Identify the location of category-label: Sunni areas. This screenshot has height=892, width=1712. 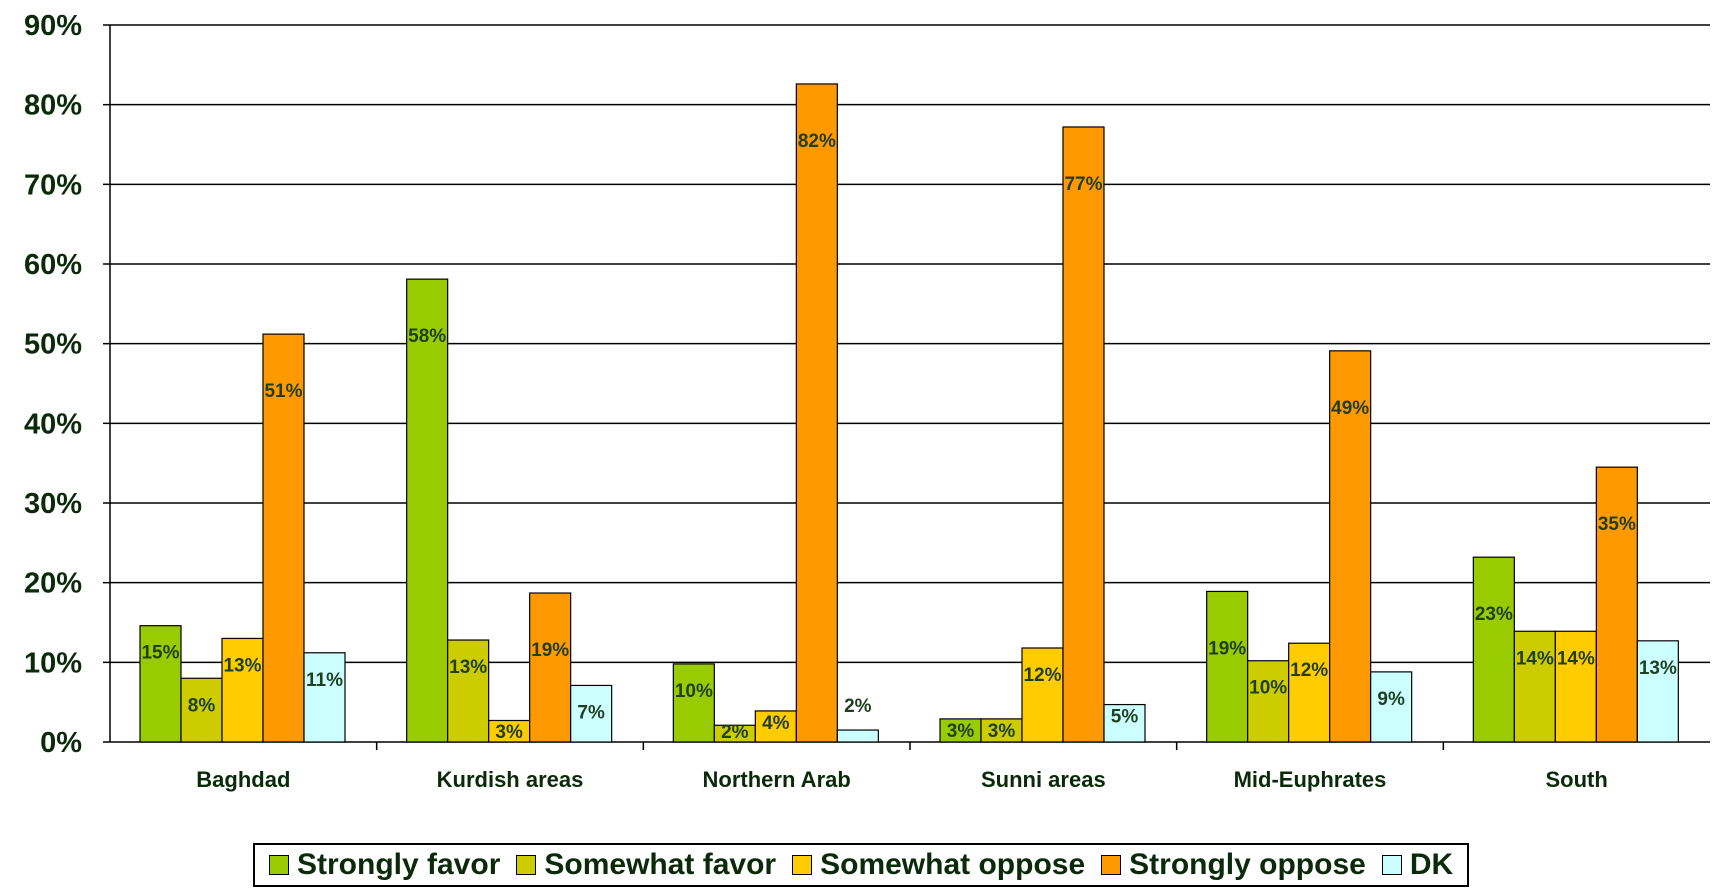
(1043, 779).